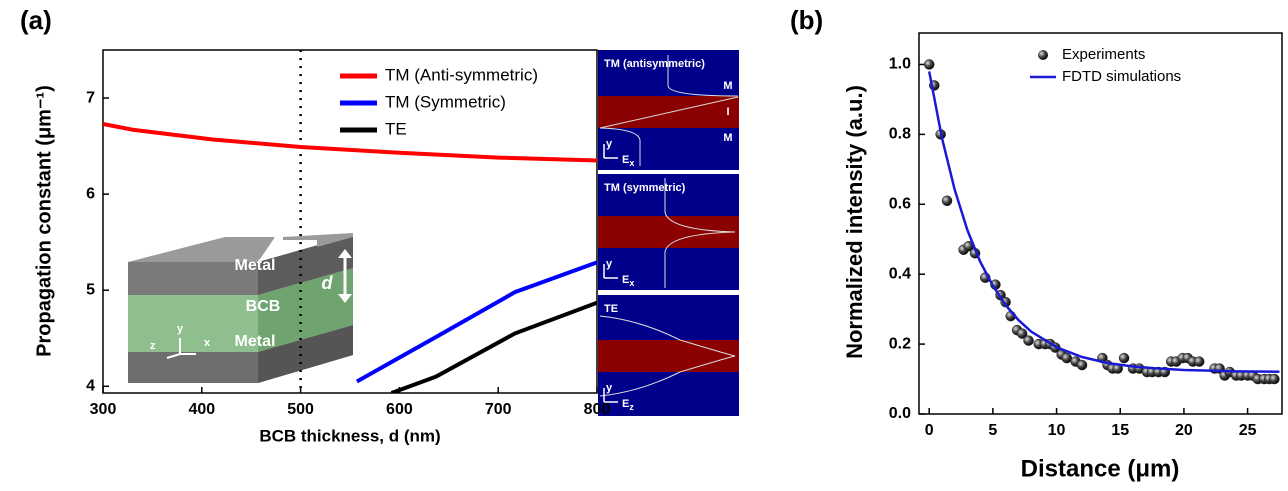 This screenshot has width=1288, height=491. I want to click on x-tick-label: 800, so click(597, 409).